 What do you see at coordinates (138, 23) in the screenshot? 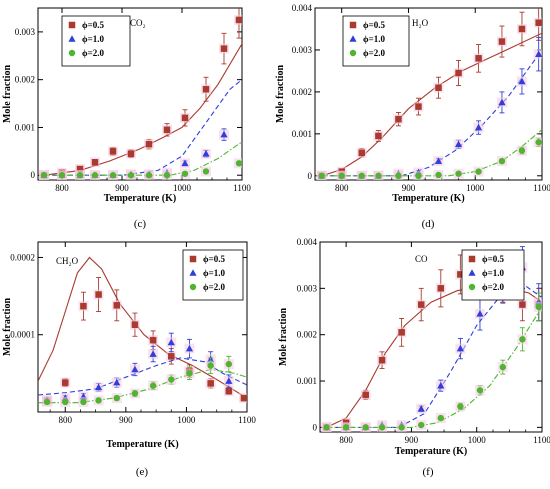
I see `species-annotation: CO₂` at bounding box center [138, 23].